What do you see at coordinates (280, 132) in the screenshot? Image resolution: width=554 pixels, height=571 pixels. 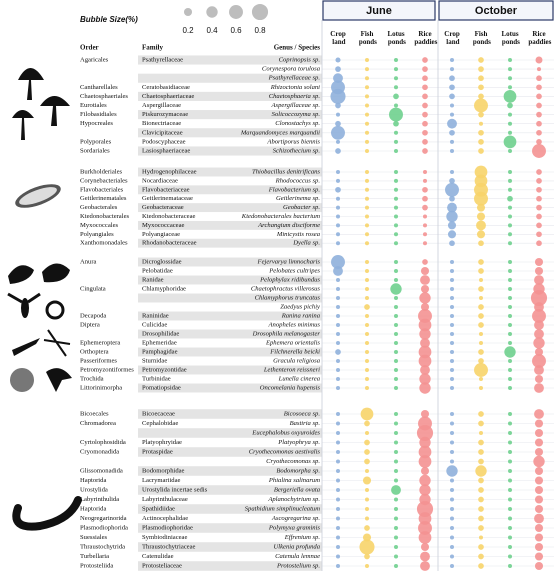 I see `species-label: Marquandomyces marquandii` at bounding box center [280, 132].